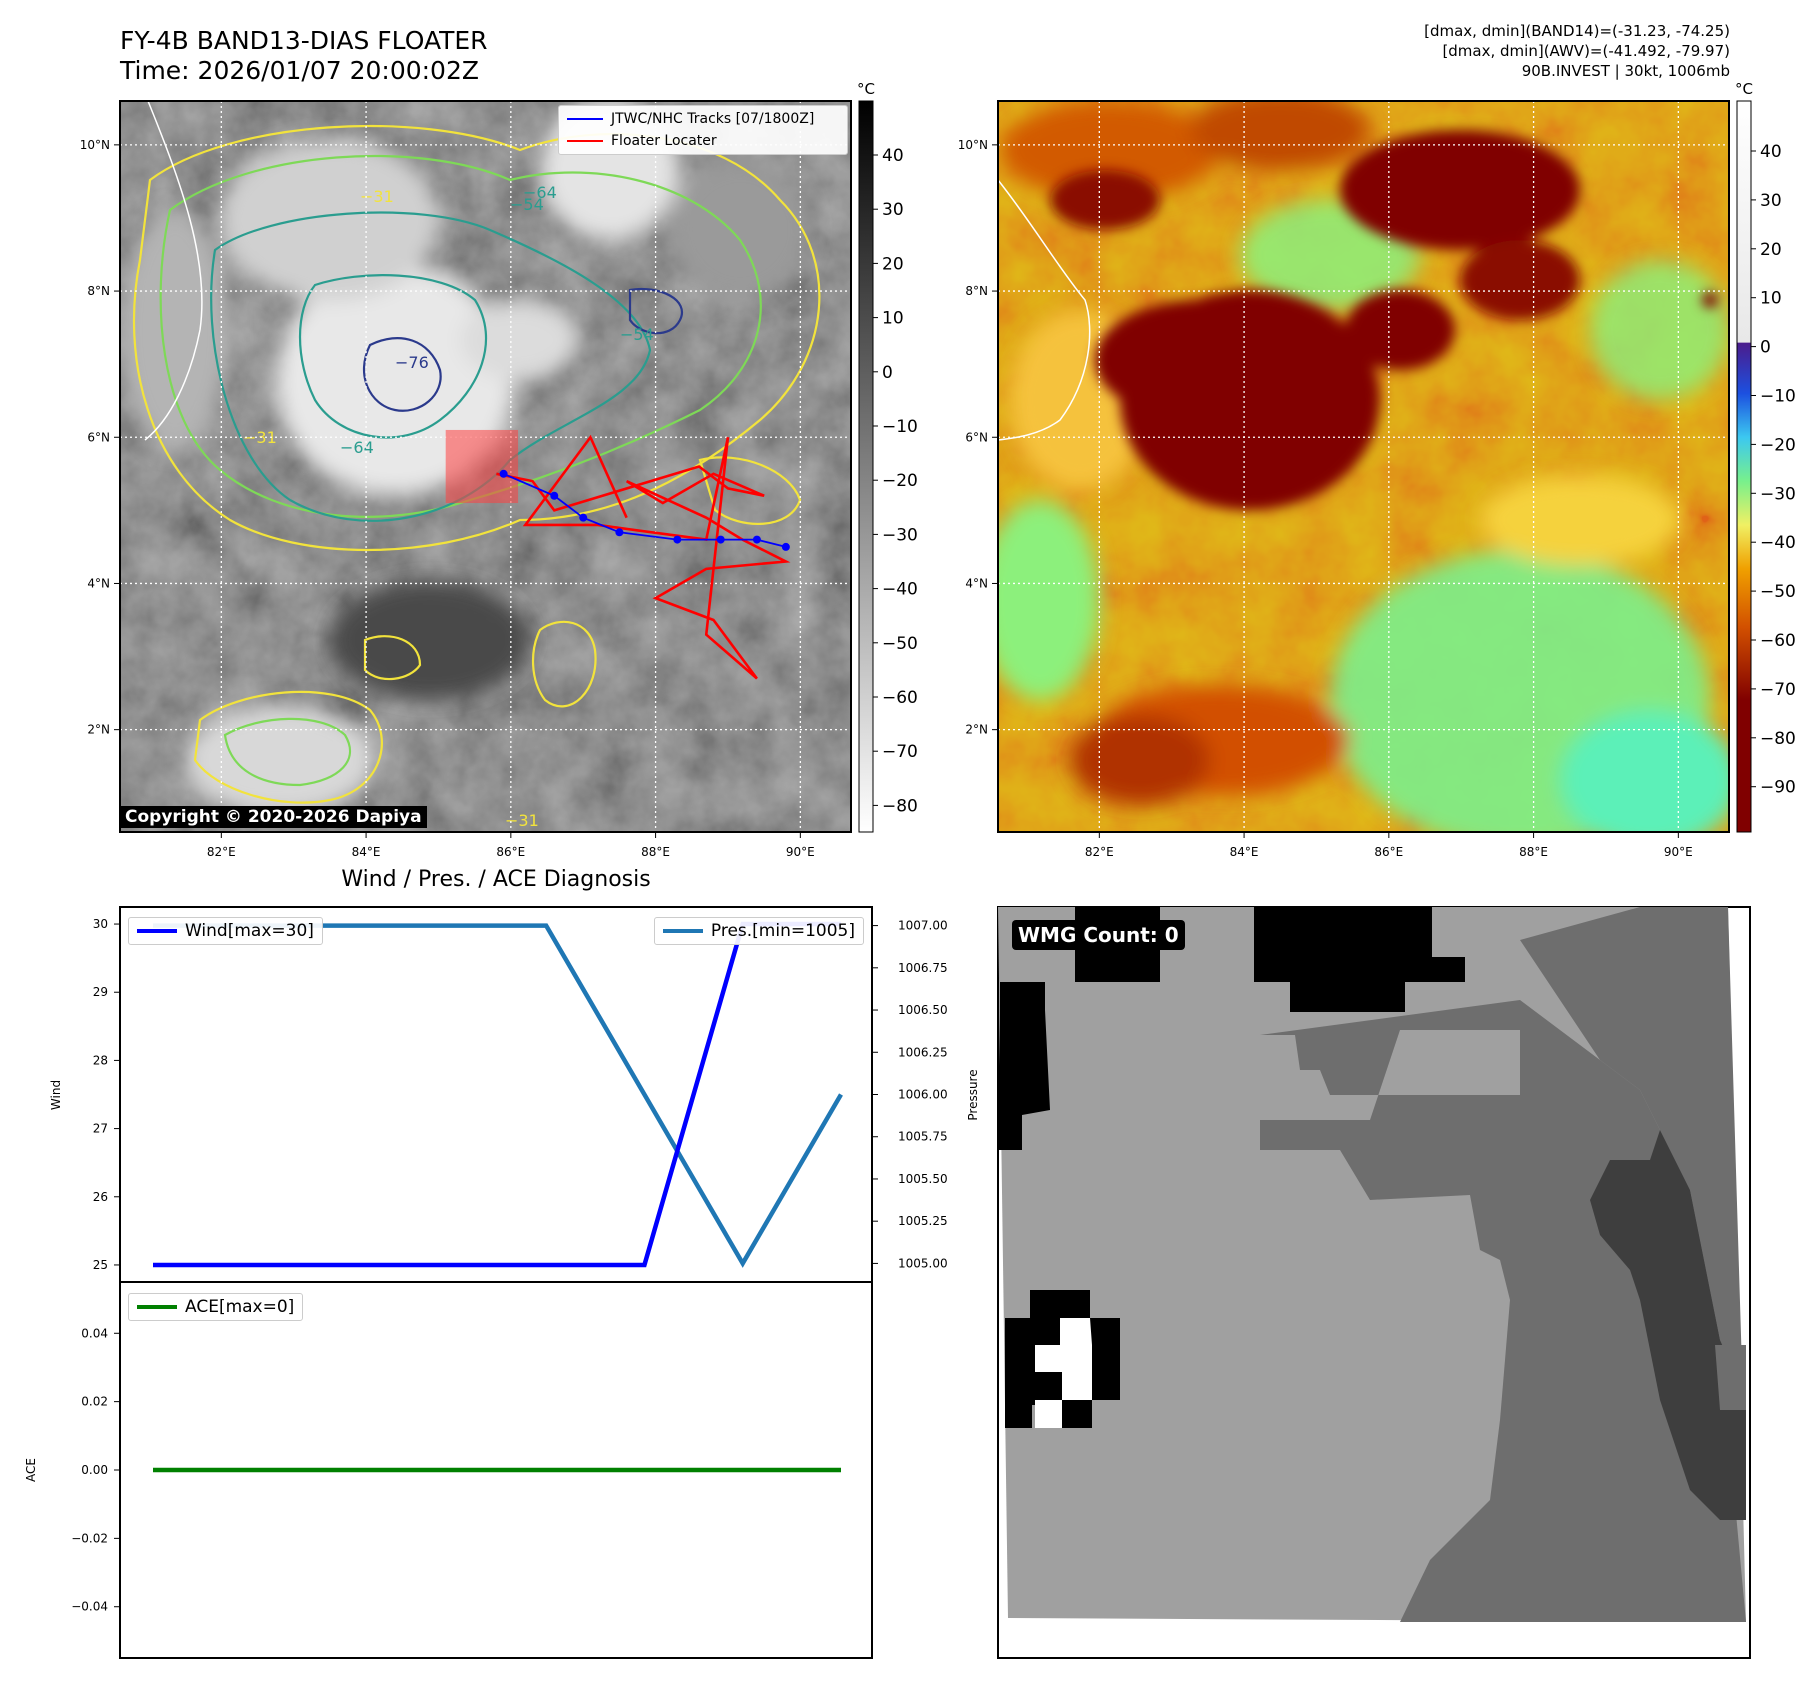 This screenshot has height=1690, width=1813. I want to click on pressure-tick-label: 1006.50, so click(923, 1010).